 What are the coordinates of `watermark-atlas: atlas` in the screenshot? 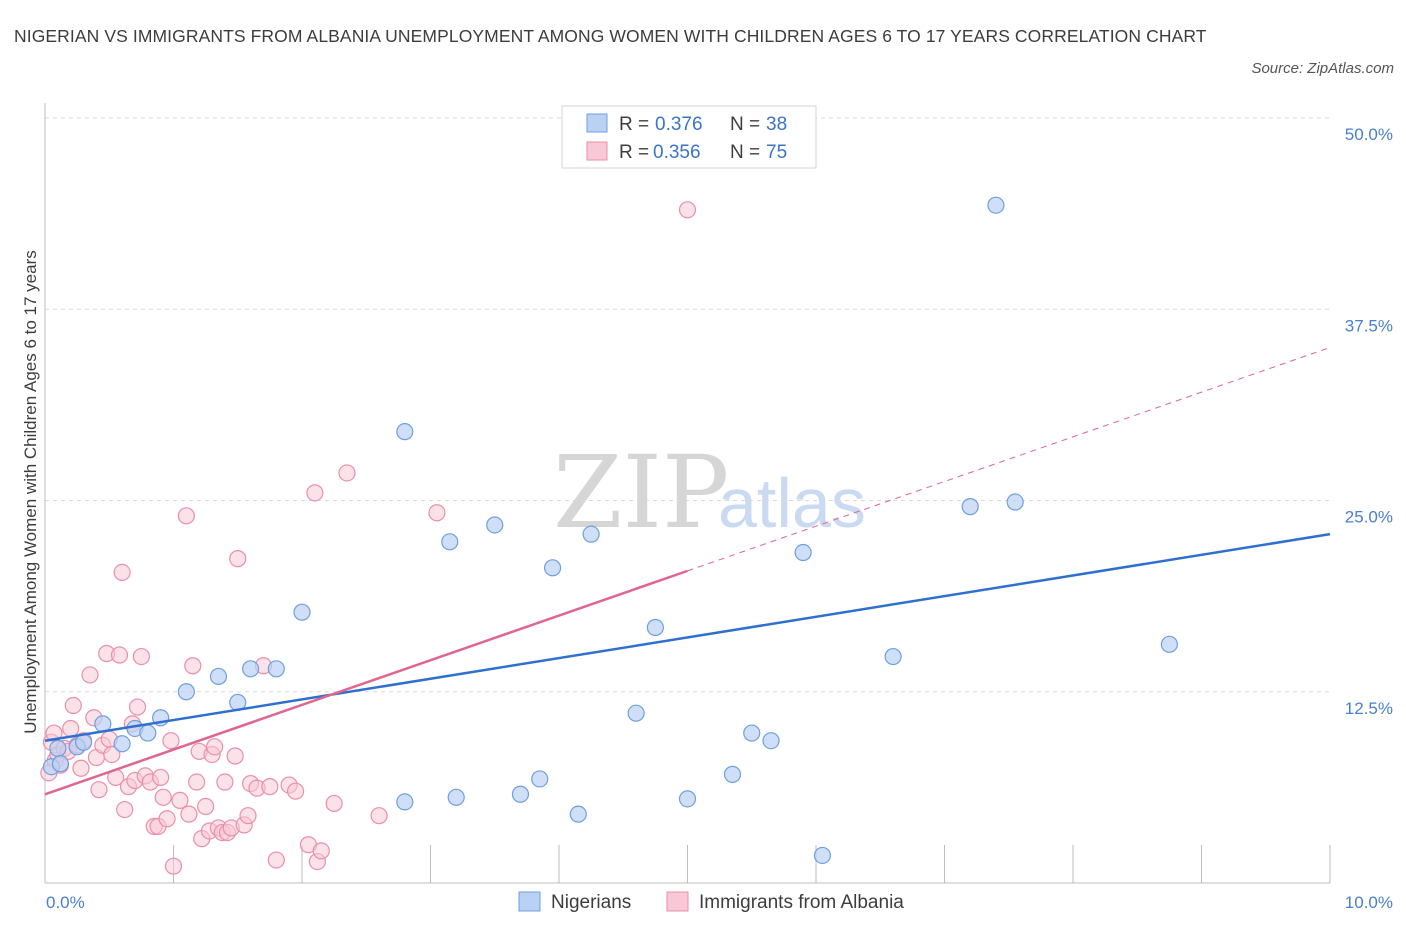 It's located at (792, 503).